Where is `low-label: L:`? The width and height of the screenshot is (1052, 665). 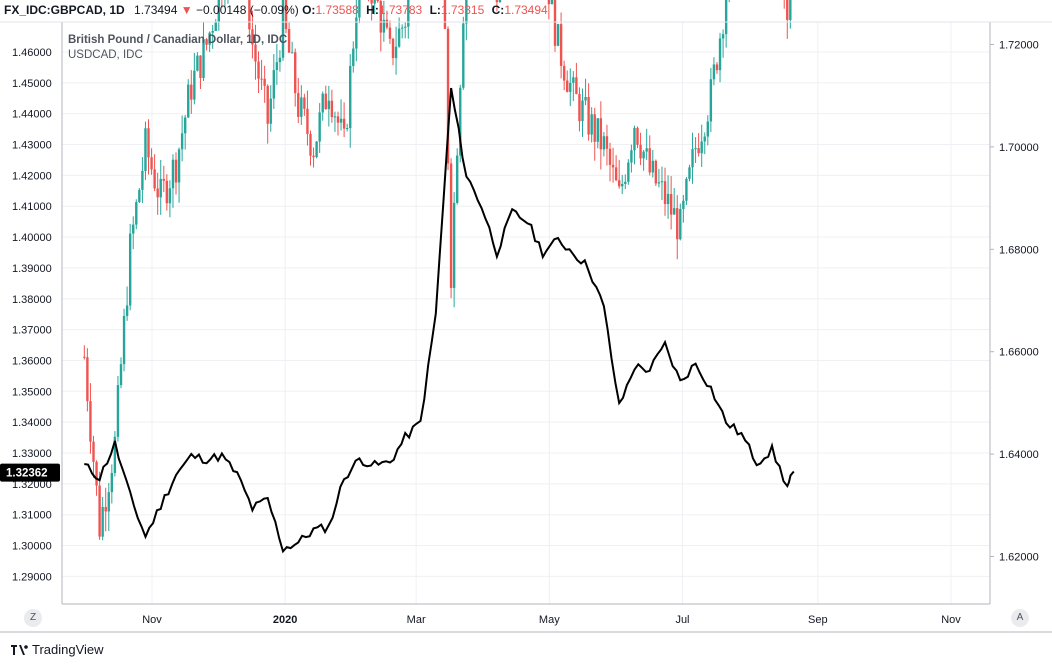 low-label: L: is located at coordinates (435, 10).